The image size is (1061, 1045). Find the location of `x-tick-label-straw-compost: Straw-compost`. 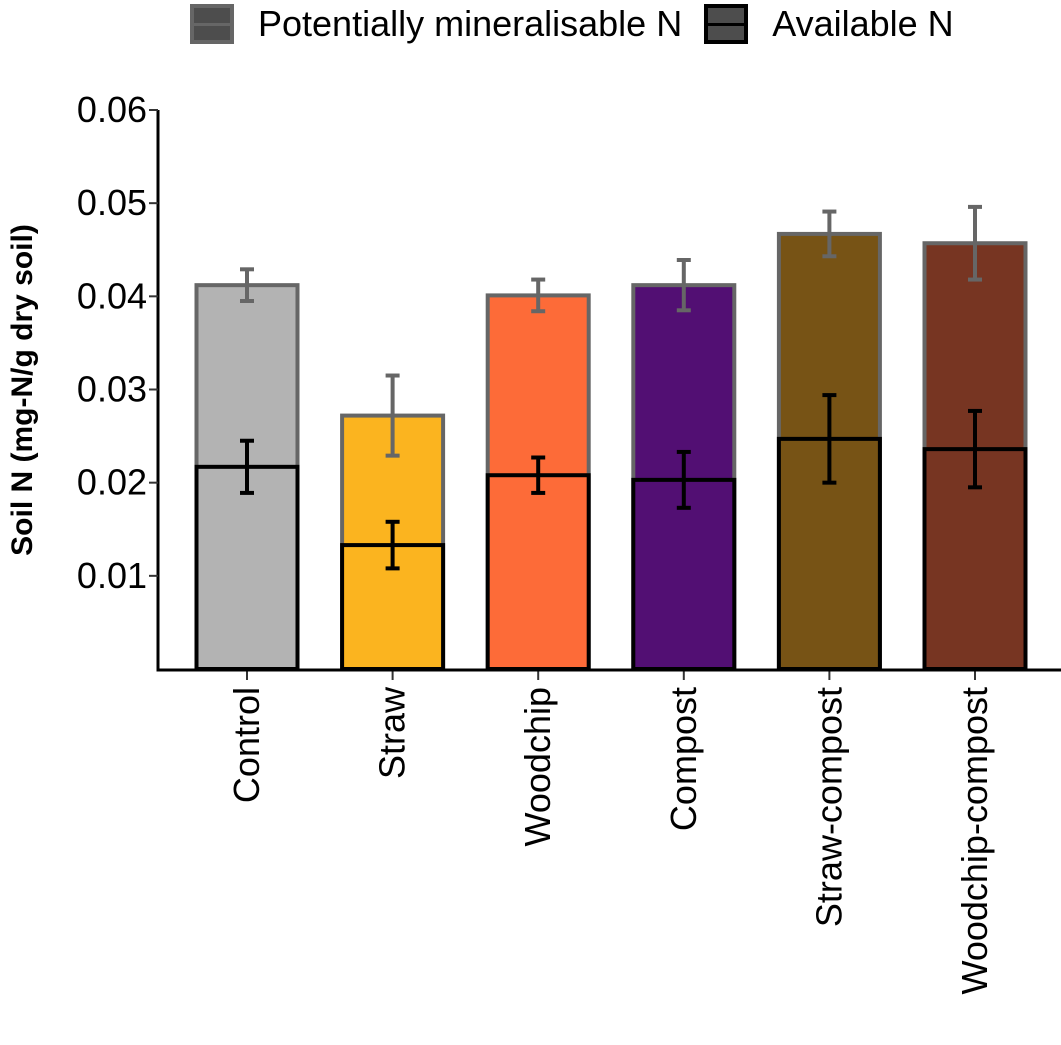

x-tick-label-straw-compost: Straw-compost is located at coordinates (828, 807).